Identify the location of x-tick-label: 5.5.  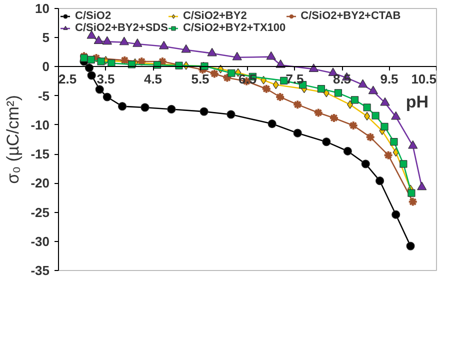
(200, 79).